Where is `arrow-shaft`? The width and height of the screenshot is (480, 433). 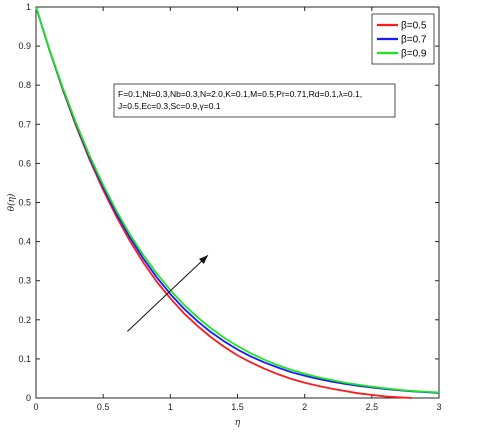
arrow-shaft is located at coordinates (168, 293).